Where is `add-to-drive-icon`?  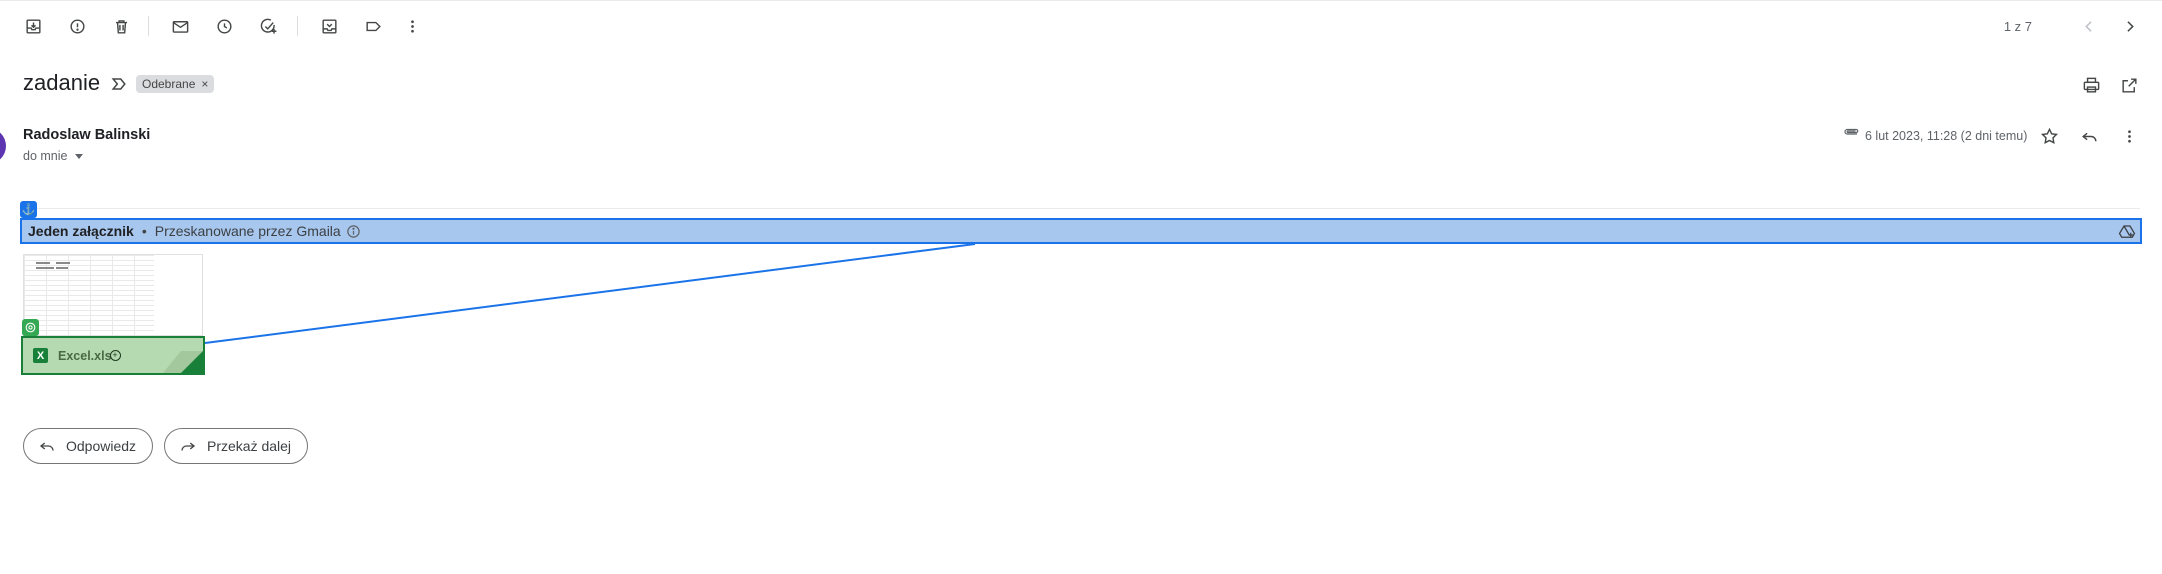 add-to-drive-icon is located at coordinates (2127, 232).